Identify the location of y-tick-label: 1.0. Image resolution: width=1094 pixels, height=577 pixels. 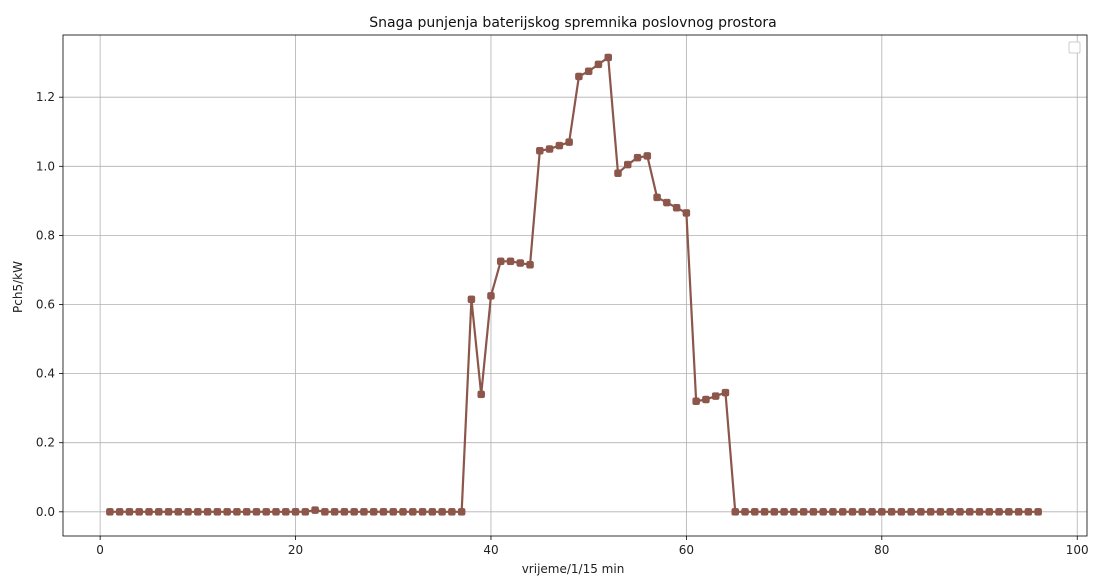
(45, 166).